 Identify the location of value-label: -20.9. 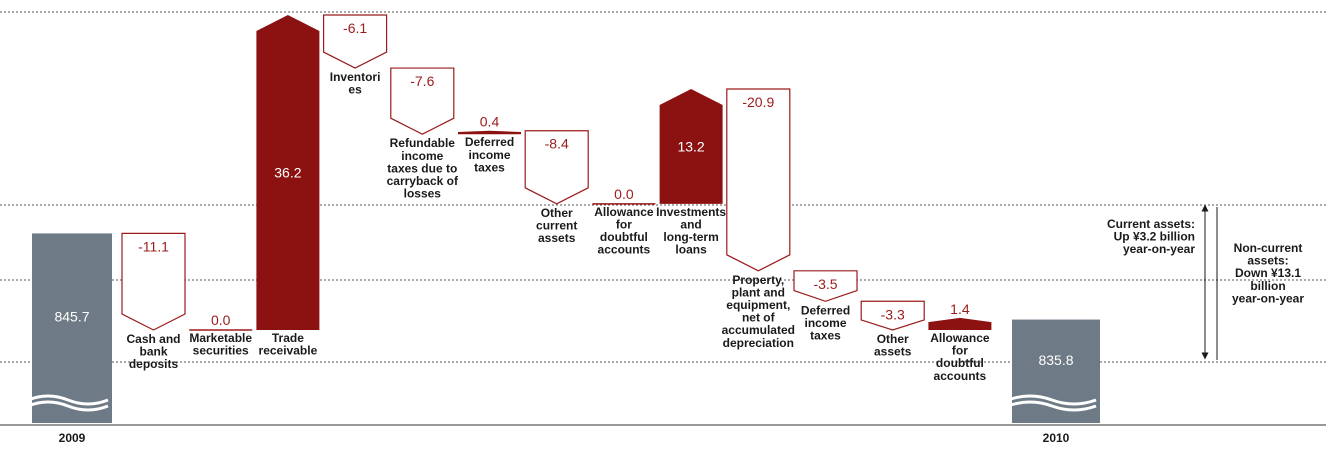
(758, 102).